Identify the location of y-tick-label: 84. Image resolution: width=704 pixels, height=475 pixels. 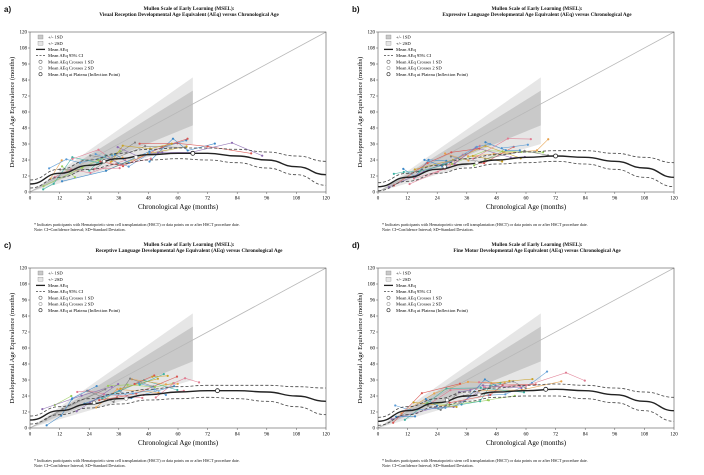
(373, 81).